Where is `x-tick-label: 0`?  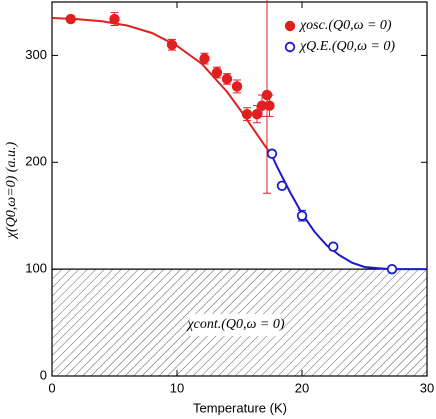 x-tick-label: 0 is located at coordinates (51, 387).